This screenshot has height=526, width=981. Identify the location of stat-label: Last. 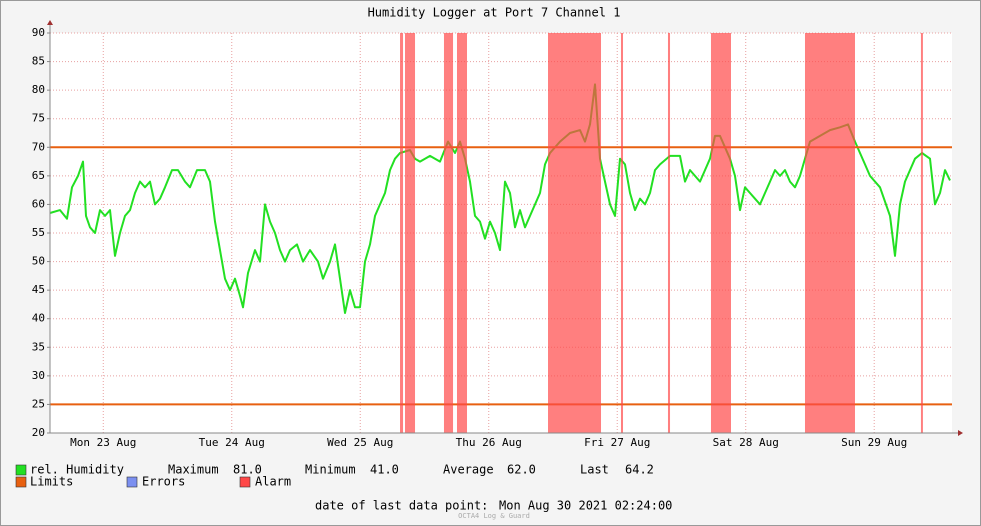
(594, 470).